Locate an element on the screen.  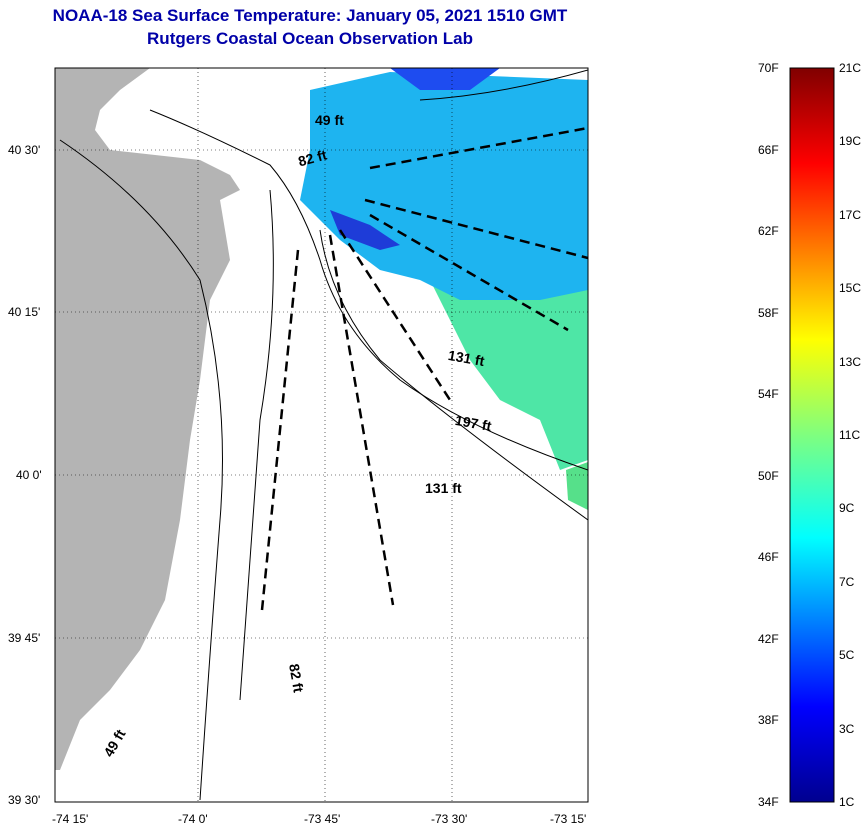
lon-label: -74 0' is located at coordinates (193, 819).